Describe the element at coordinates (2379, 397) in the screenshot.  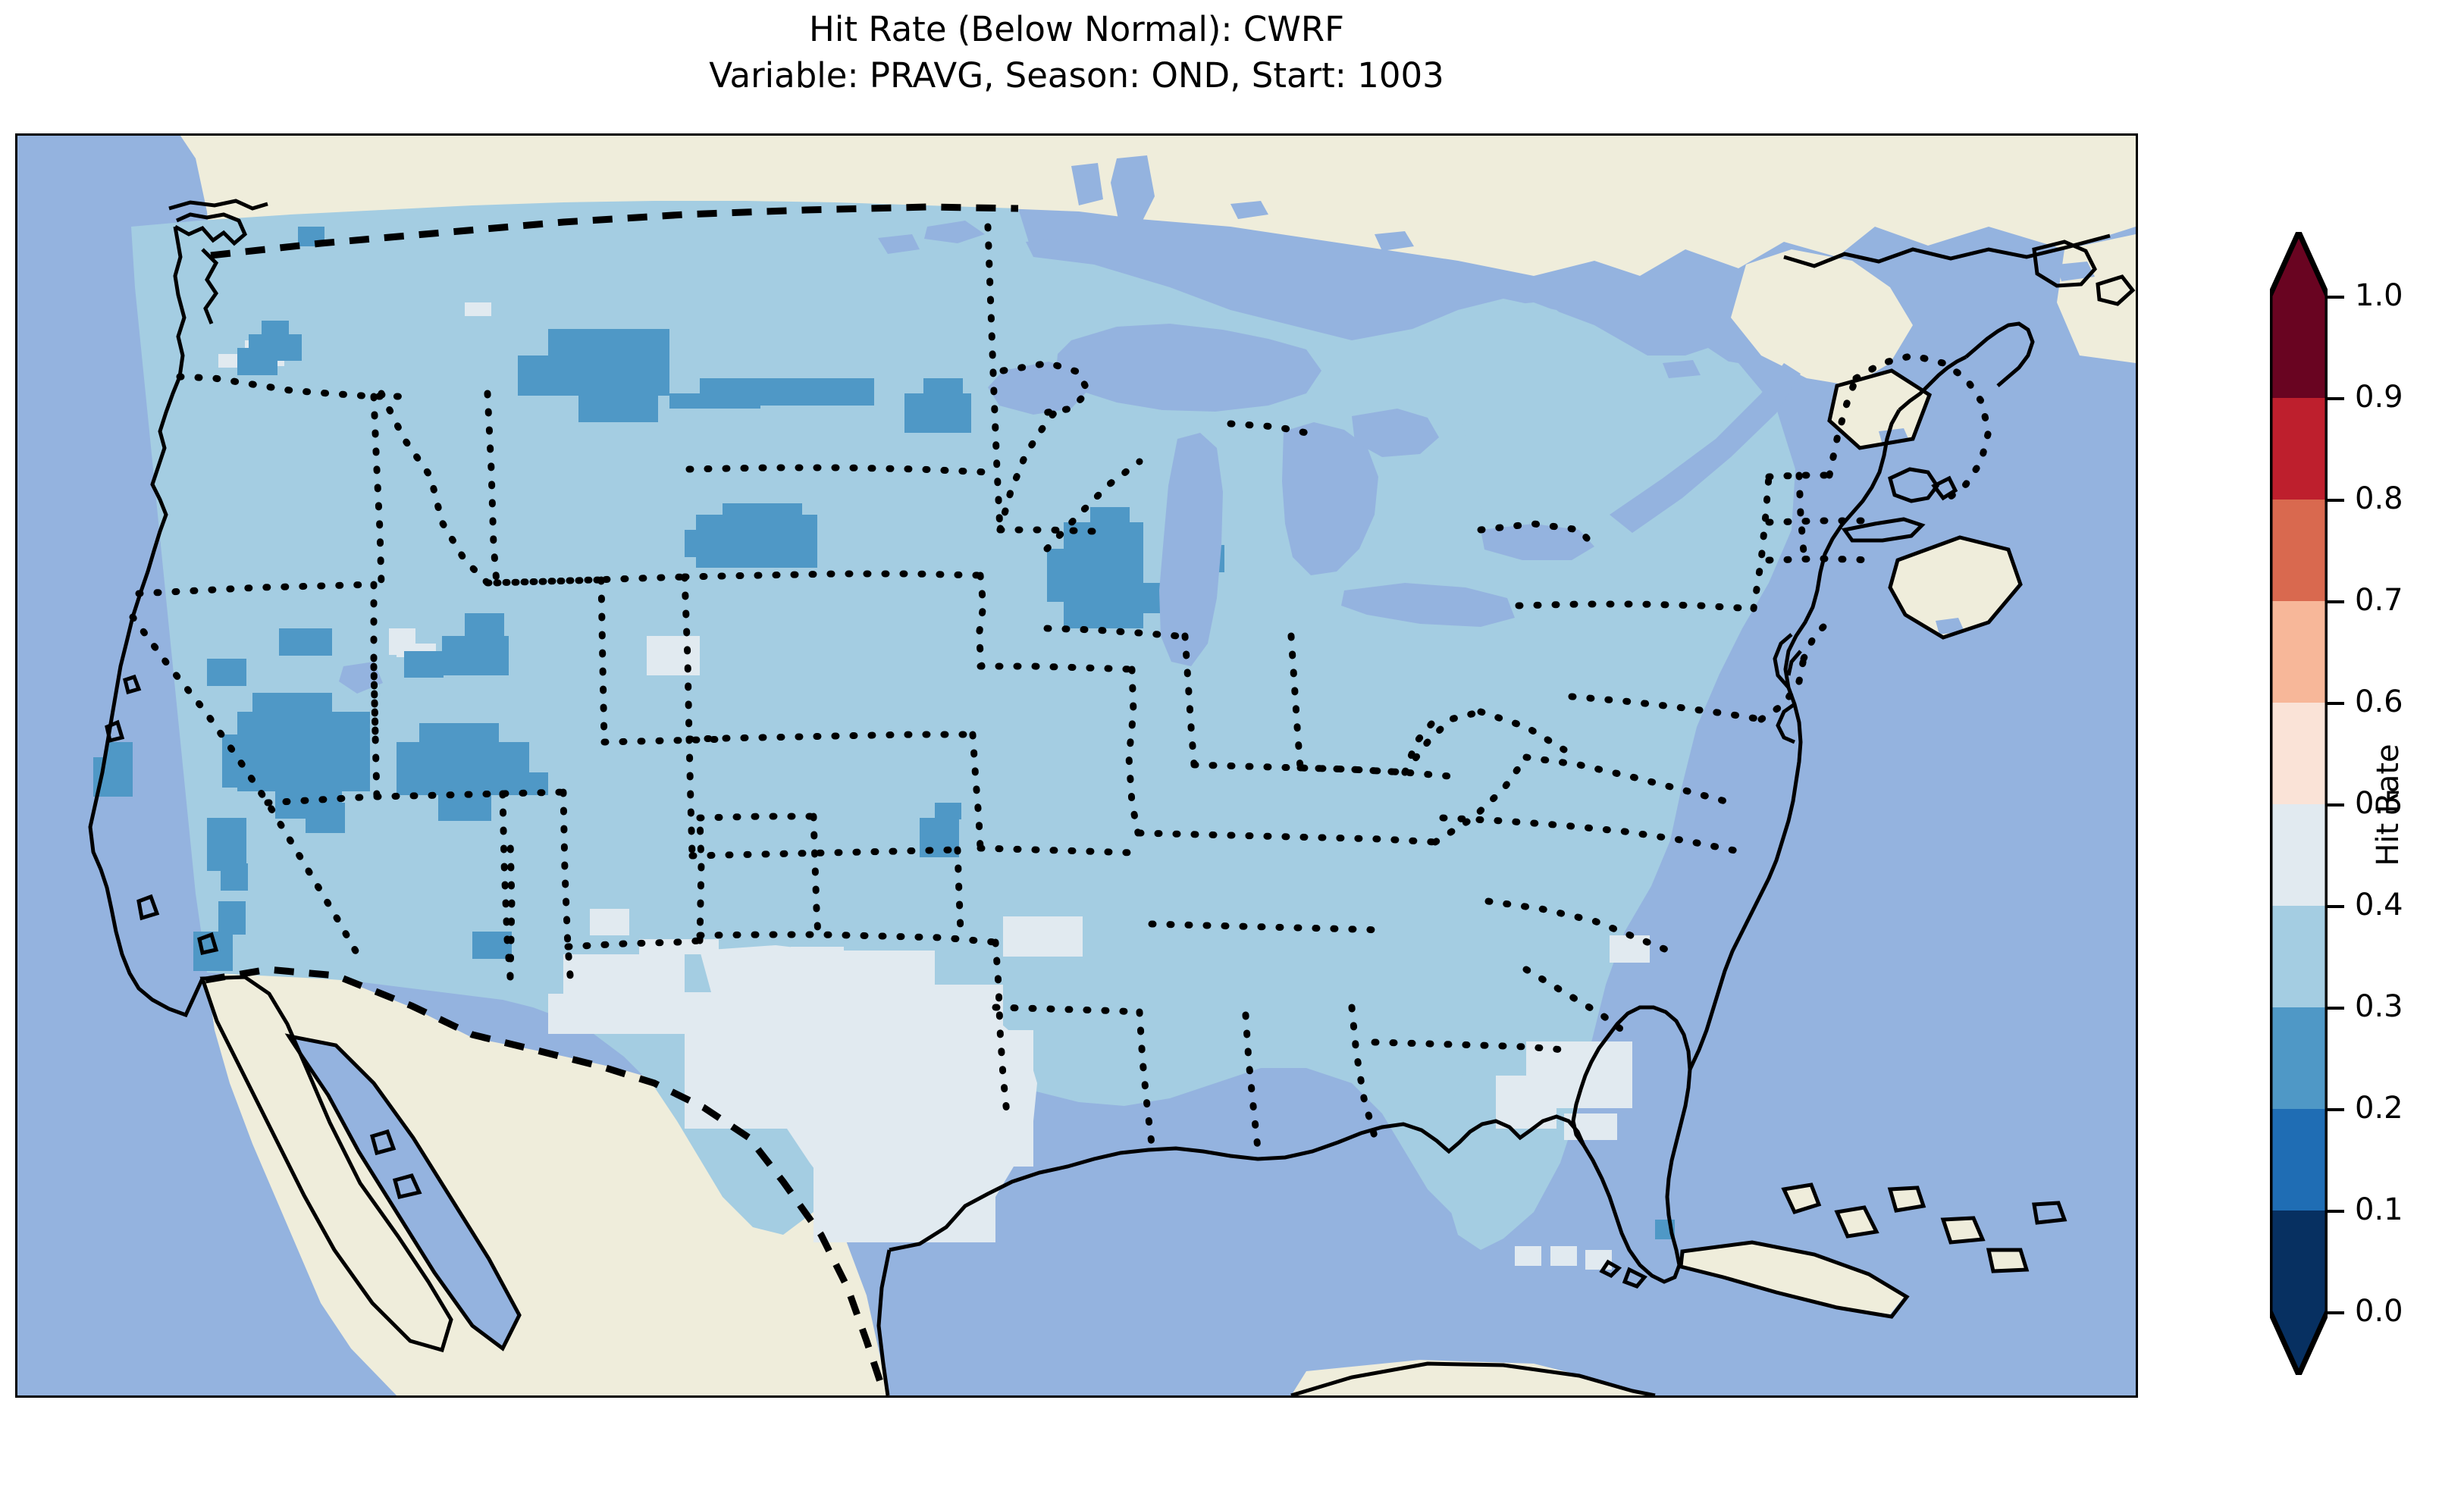
I see `colorbar-tick-label: 0.9` at that location.